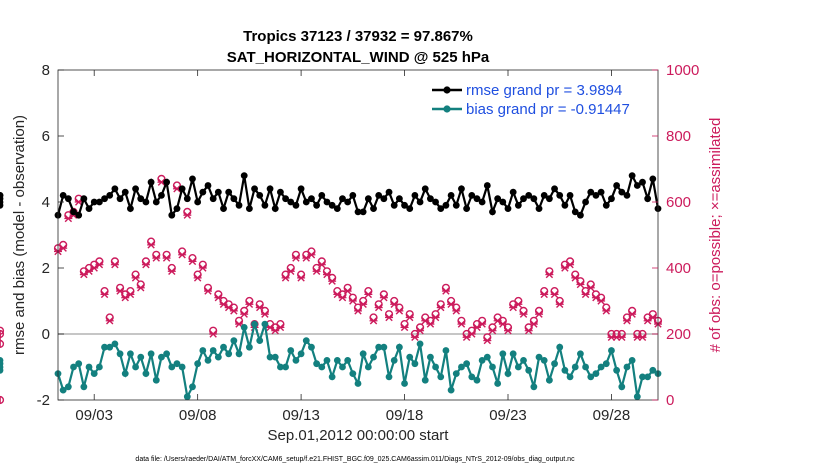 This screenshot has width=830, height=470. What do you see at coordinates (2, 400) in the screenshot?
I see `obs-possible-marker` at bounding box center [2, 400].